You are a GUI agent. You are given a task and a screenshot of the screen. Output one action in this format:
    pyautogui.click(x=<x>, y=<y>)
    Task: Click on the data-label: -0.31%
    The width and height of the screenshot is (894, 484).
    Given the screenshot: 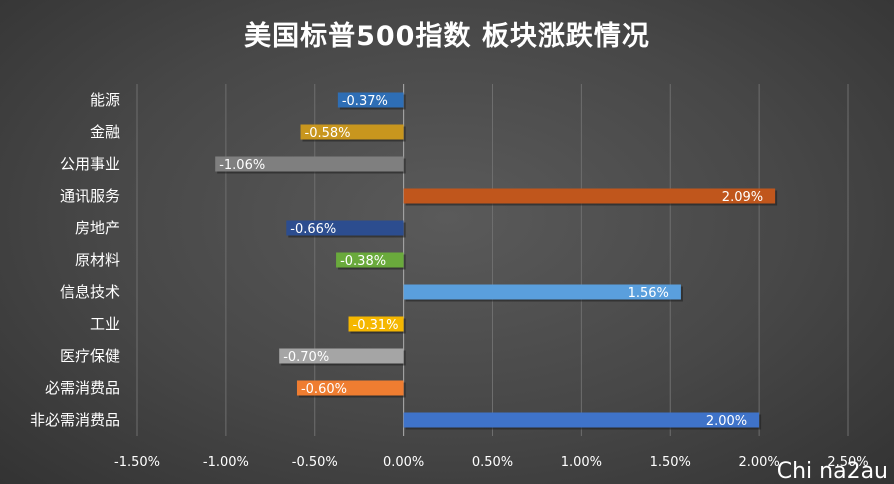 What is the action you would take?
    pyautogui.click(x=376, y=325)
    